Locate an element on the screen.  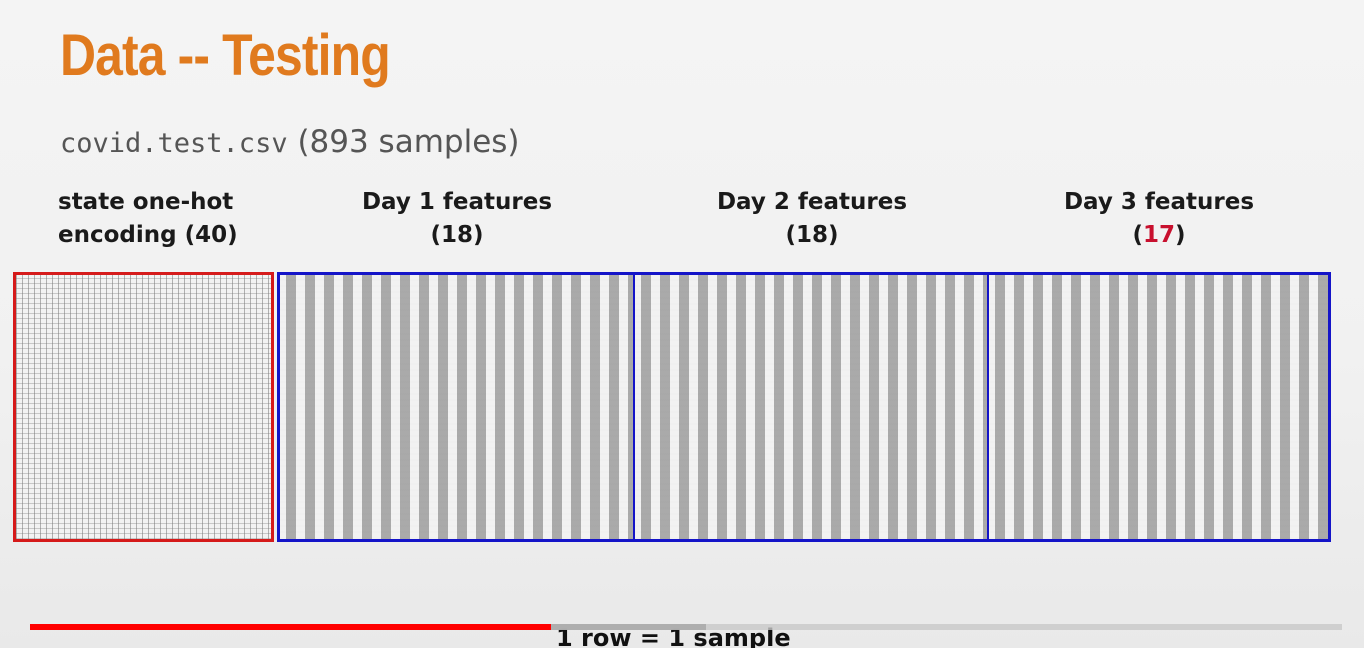
day3-features-data-block is located at coordinates (1160, 407).